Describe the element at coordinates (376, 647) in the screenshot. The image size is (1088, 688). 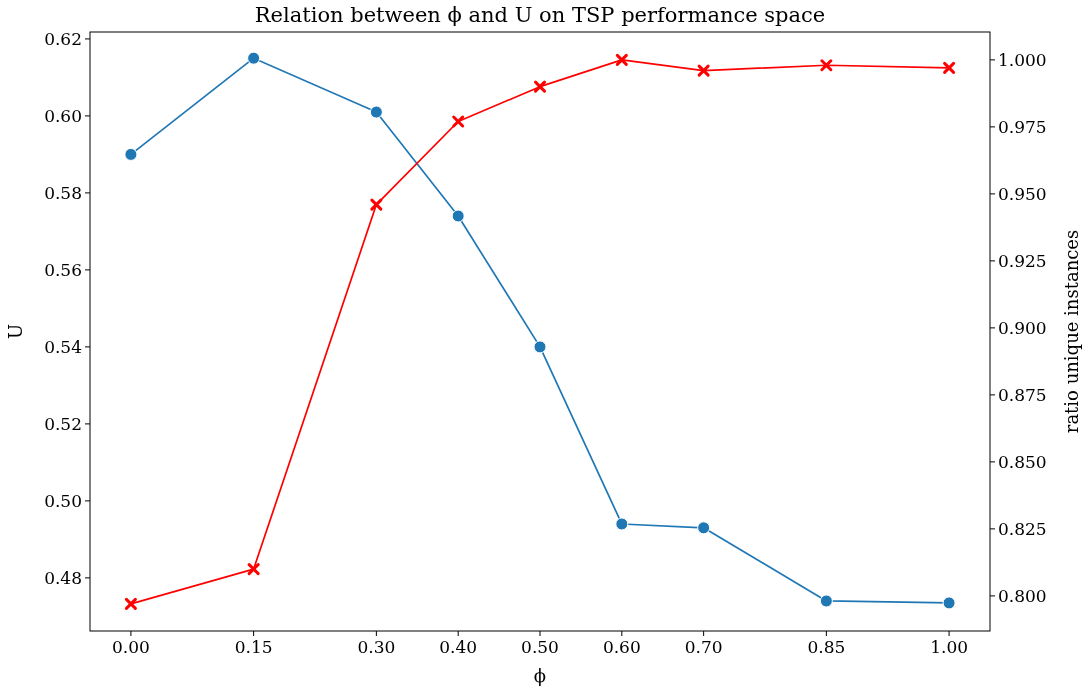
I see `x-tick-label: 0.30` at that location.